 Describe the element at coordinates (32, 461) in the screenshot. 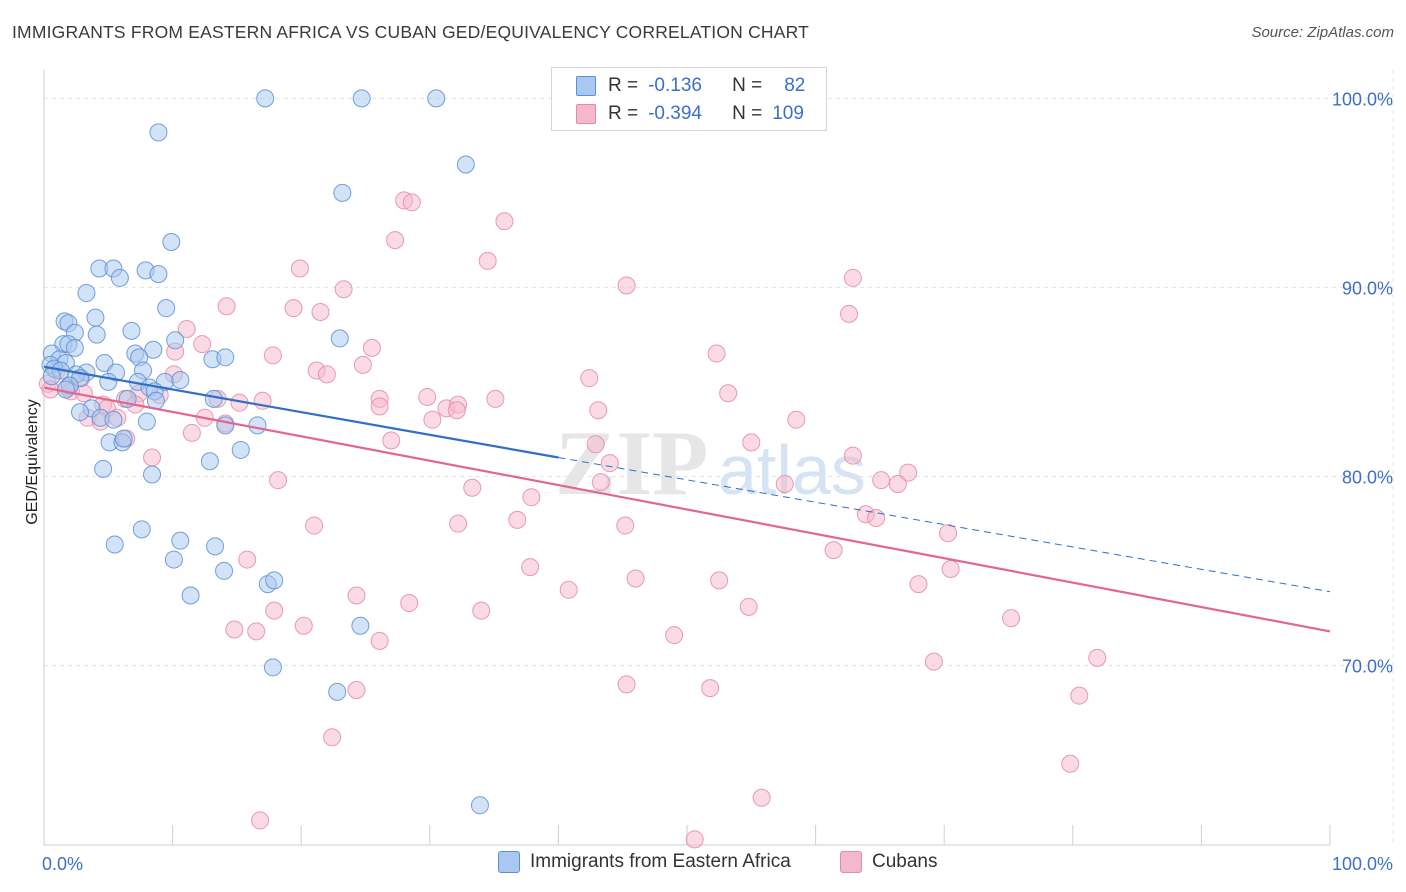

I see `y-axis-label: GED/Equivalency` at that location.